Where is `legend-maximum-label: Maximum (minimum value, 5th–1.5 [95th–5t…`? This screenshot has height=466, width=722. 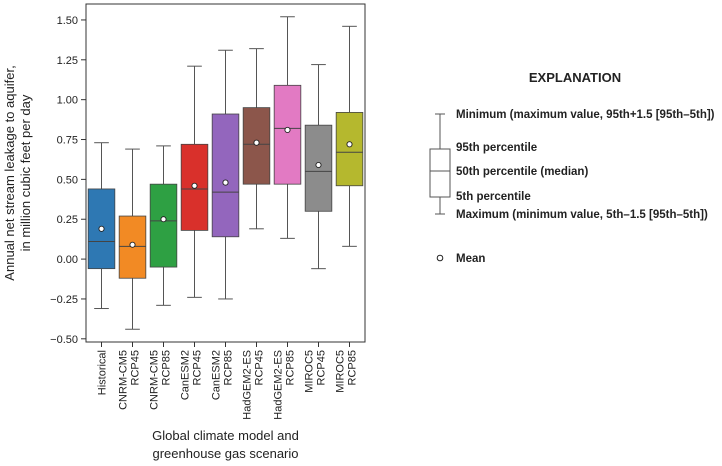 legend-maximum-label: Maximum (minimum value, 5th–1.5 [95th–5t… is located at coordinates (582, 215).